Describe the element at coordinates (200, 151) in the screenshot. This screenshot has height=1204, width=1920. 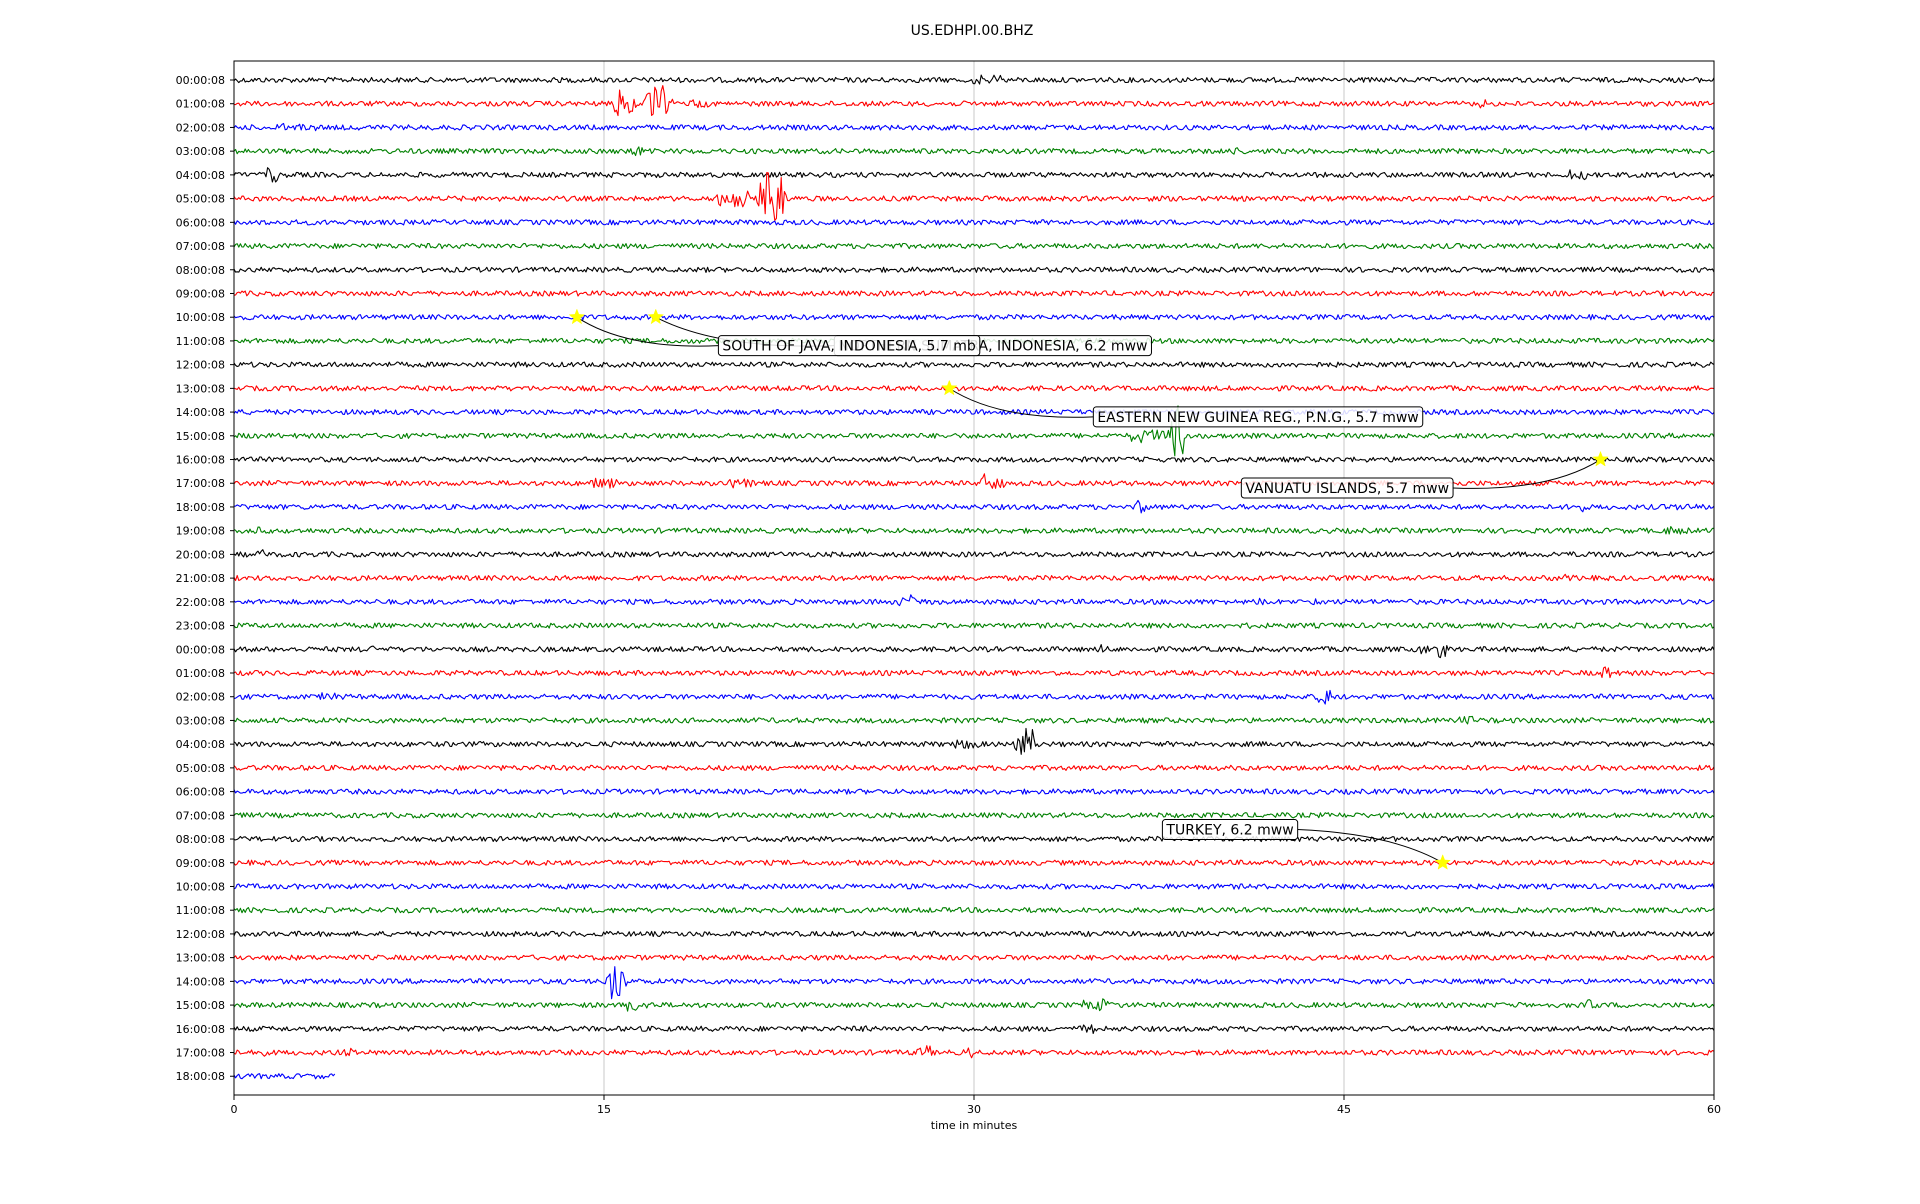
I see `y-tick-label: 03:00:08` at that location.